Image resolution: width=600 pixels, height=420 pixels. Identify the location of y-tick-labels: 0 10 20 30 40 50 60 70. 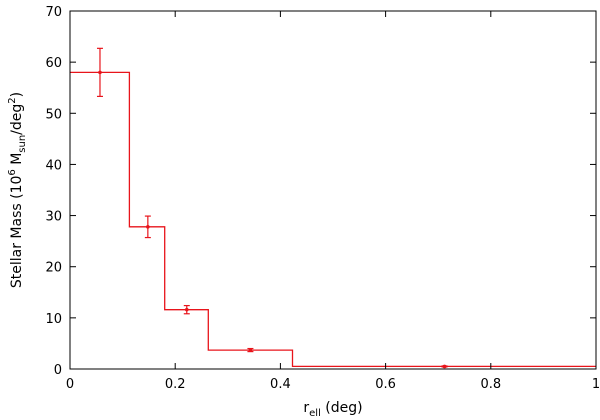
(53, 191).